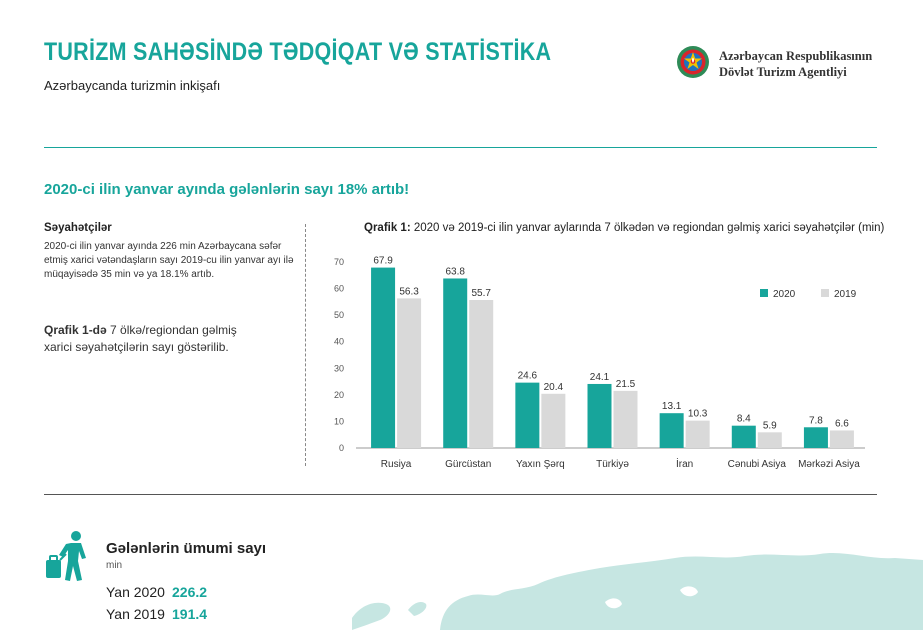 The width and height of the screenshot is (923, 630). Describe the element at coordinates (298, 52) in the screenshot. I see `page-title: TURİZM SAHƏSİNDƏ TƏDQİQAT VƏ STATİSTİKA` at that location.